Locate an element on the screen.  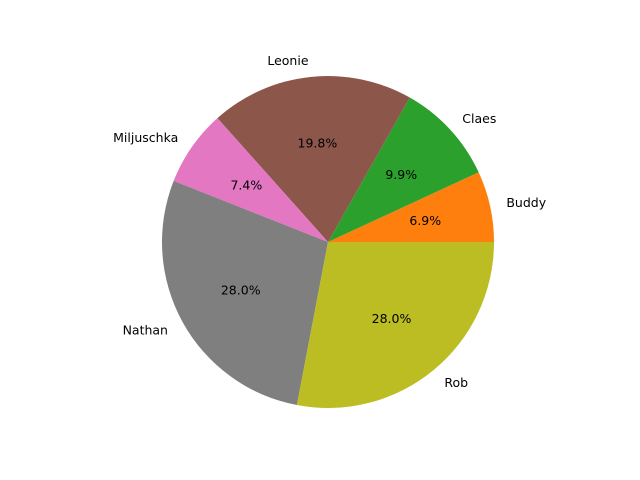
percent-label-claes: 9.9% is located at coordinates (401, 174).